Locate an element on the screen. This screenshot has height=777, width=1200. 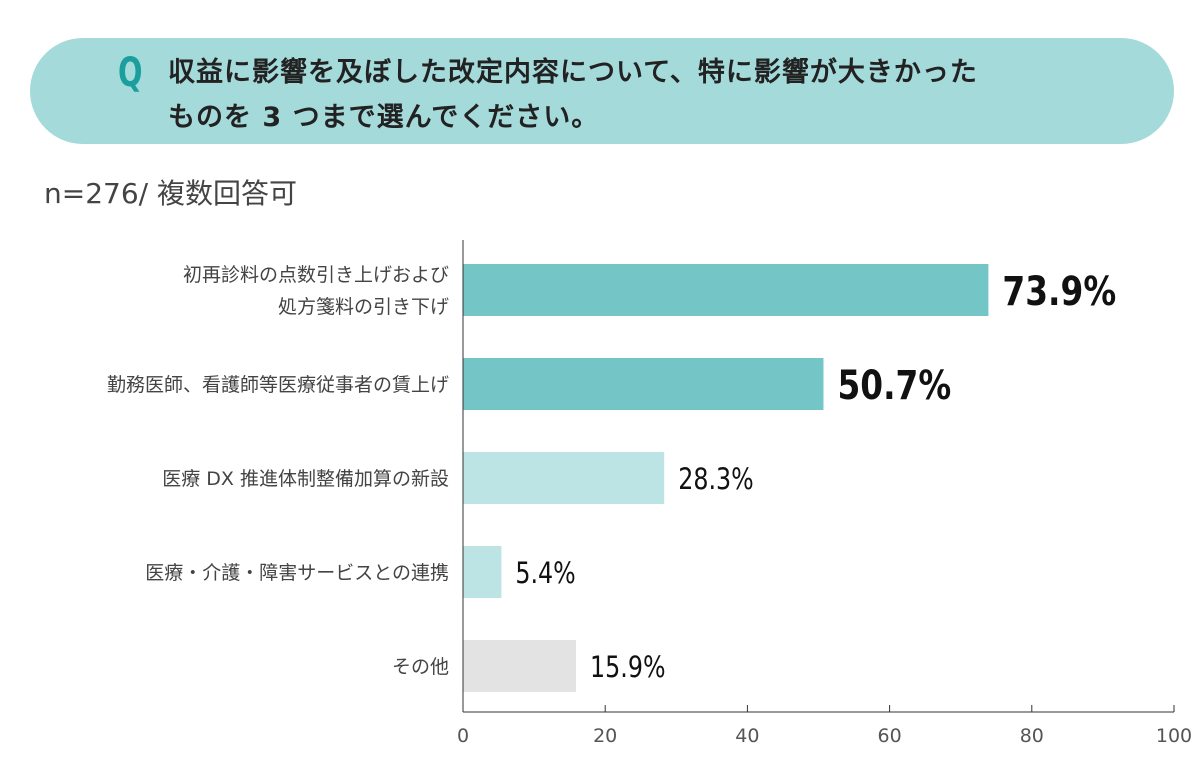
value-label-1: 50.7% is located at coordinates (894, 385).